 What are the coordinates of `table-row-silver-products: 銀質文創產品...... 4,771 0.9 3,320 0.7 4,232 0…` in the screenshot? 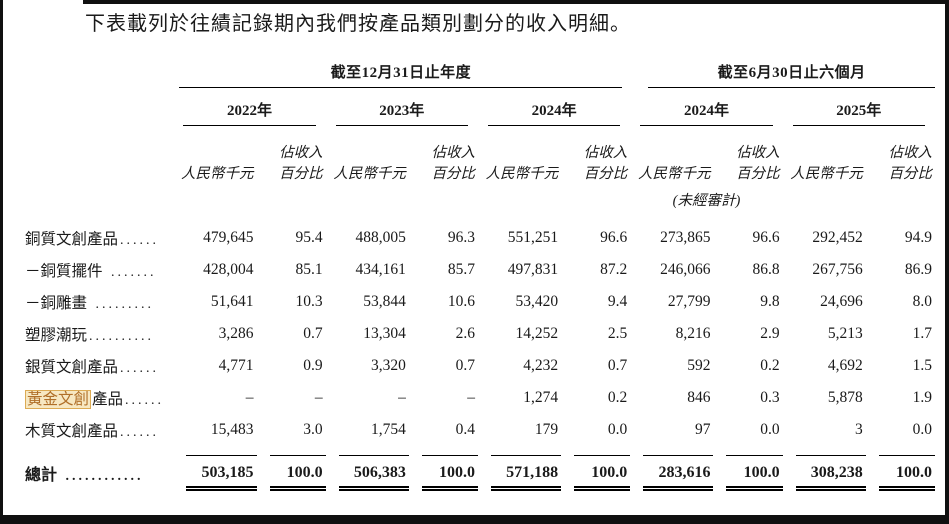 It's located at (472, 366).